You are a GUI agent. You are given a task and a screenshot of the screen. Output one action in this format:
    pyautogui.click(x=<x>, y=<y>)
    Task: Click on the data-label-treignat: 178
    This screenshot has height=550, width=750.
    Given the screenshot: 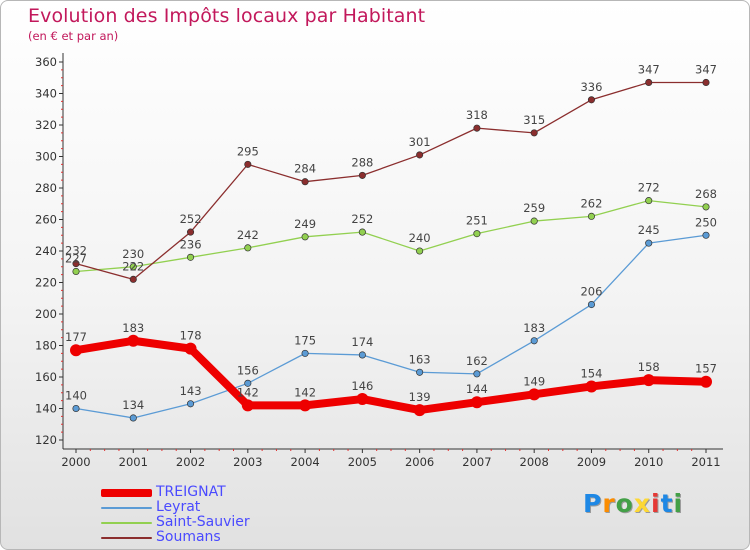 What is the action you would take?
    pyautogui.click(x=191, y=336)
    